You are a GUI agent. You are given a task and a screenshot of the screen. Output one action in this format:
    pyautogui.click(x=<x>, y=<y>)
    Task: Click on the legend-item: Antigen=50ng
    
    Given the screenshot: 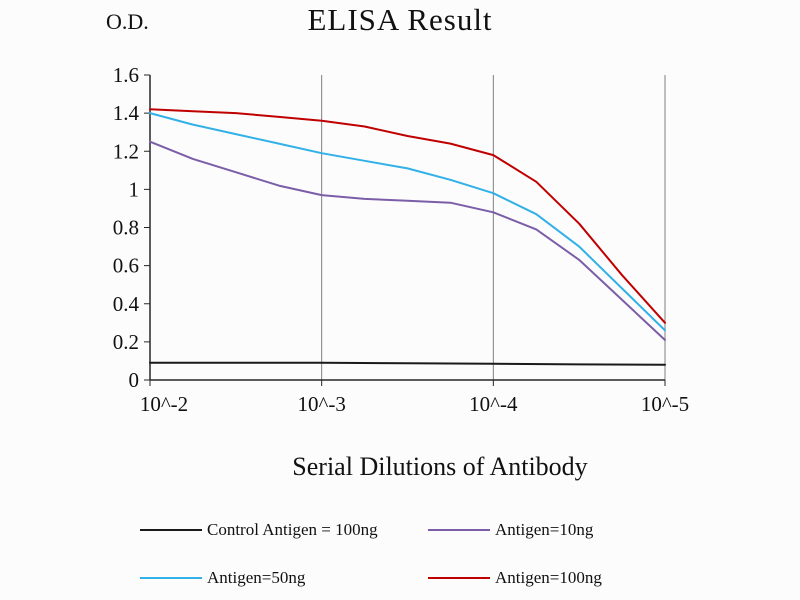 What is the action you would take?
    pyautogui.click(x=284, y=578)
    